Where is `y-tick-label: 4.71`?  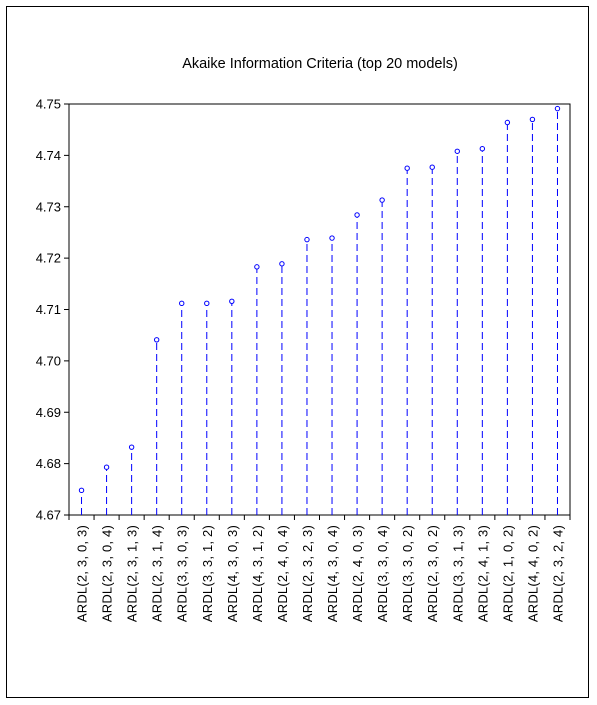 y-tick-label: 4.71 is located at coordinates (48, 309).